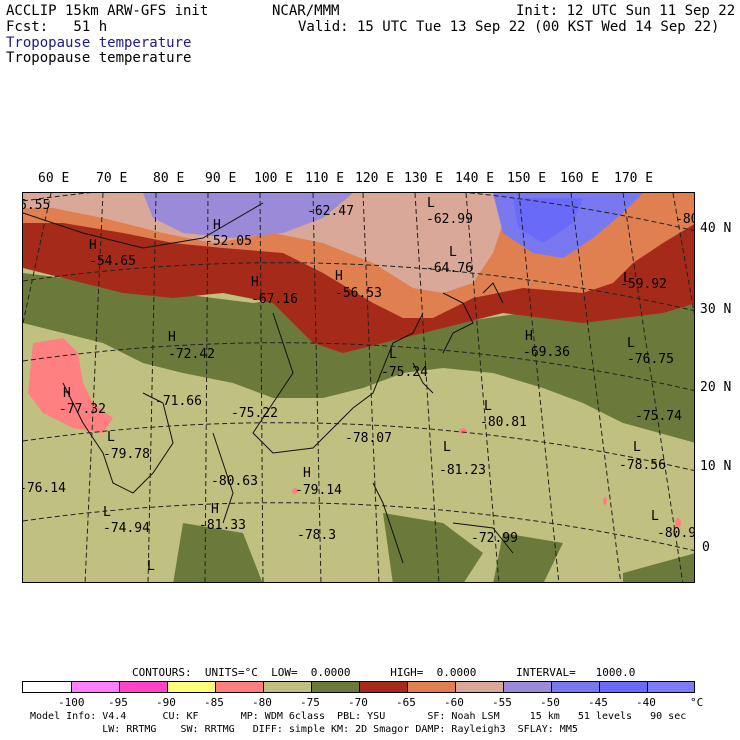 This screenshot has height=740, width=740. What do you see at coordinates (598, 702) in the screenshot?
I see `colorbar-tick-label: -45` at bounding box center [598, 702].